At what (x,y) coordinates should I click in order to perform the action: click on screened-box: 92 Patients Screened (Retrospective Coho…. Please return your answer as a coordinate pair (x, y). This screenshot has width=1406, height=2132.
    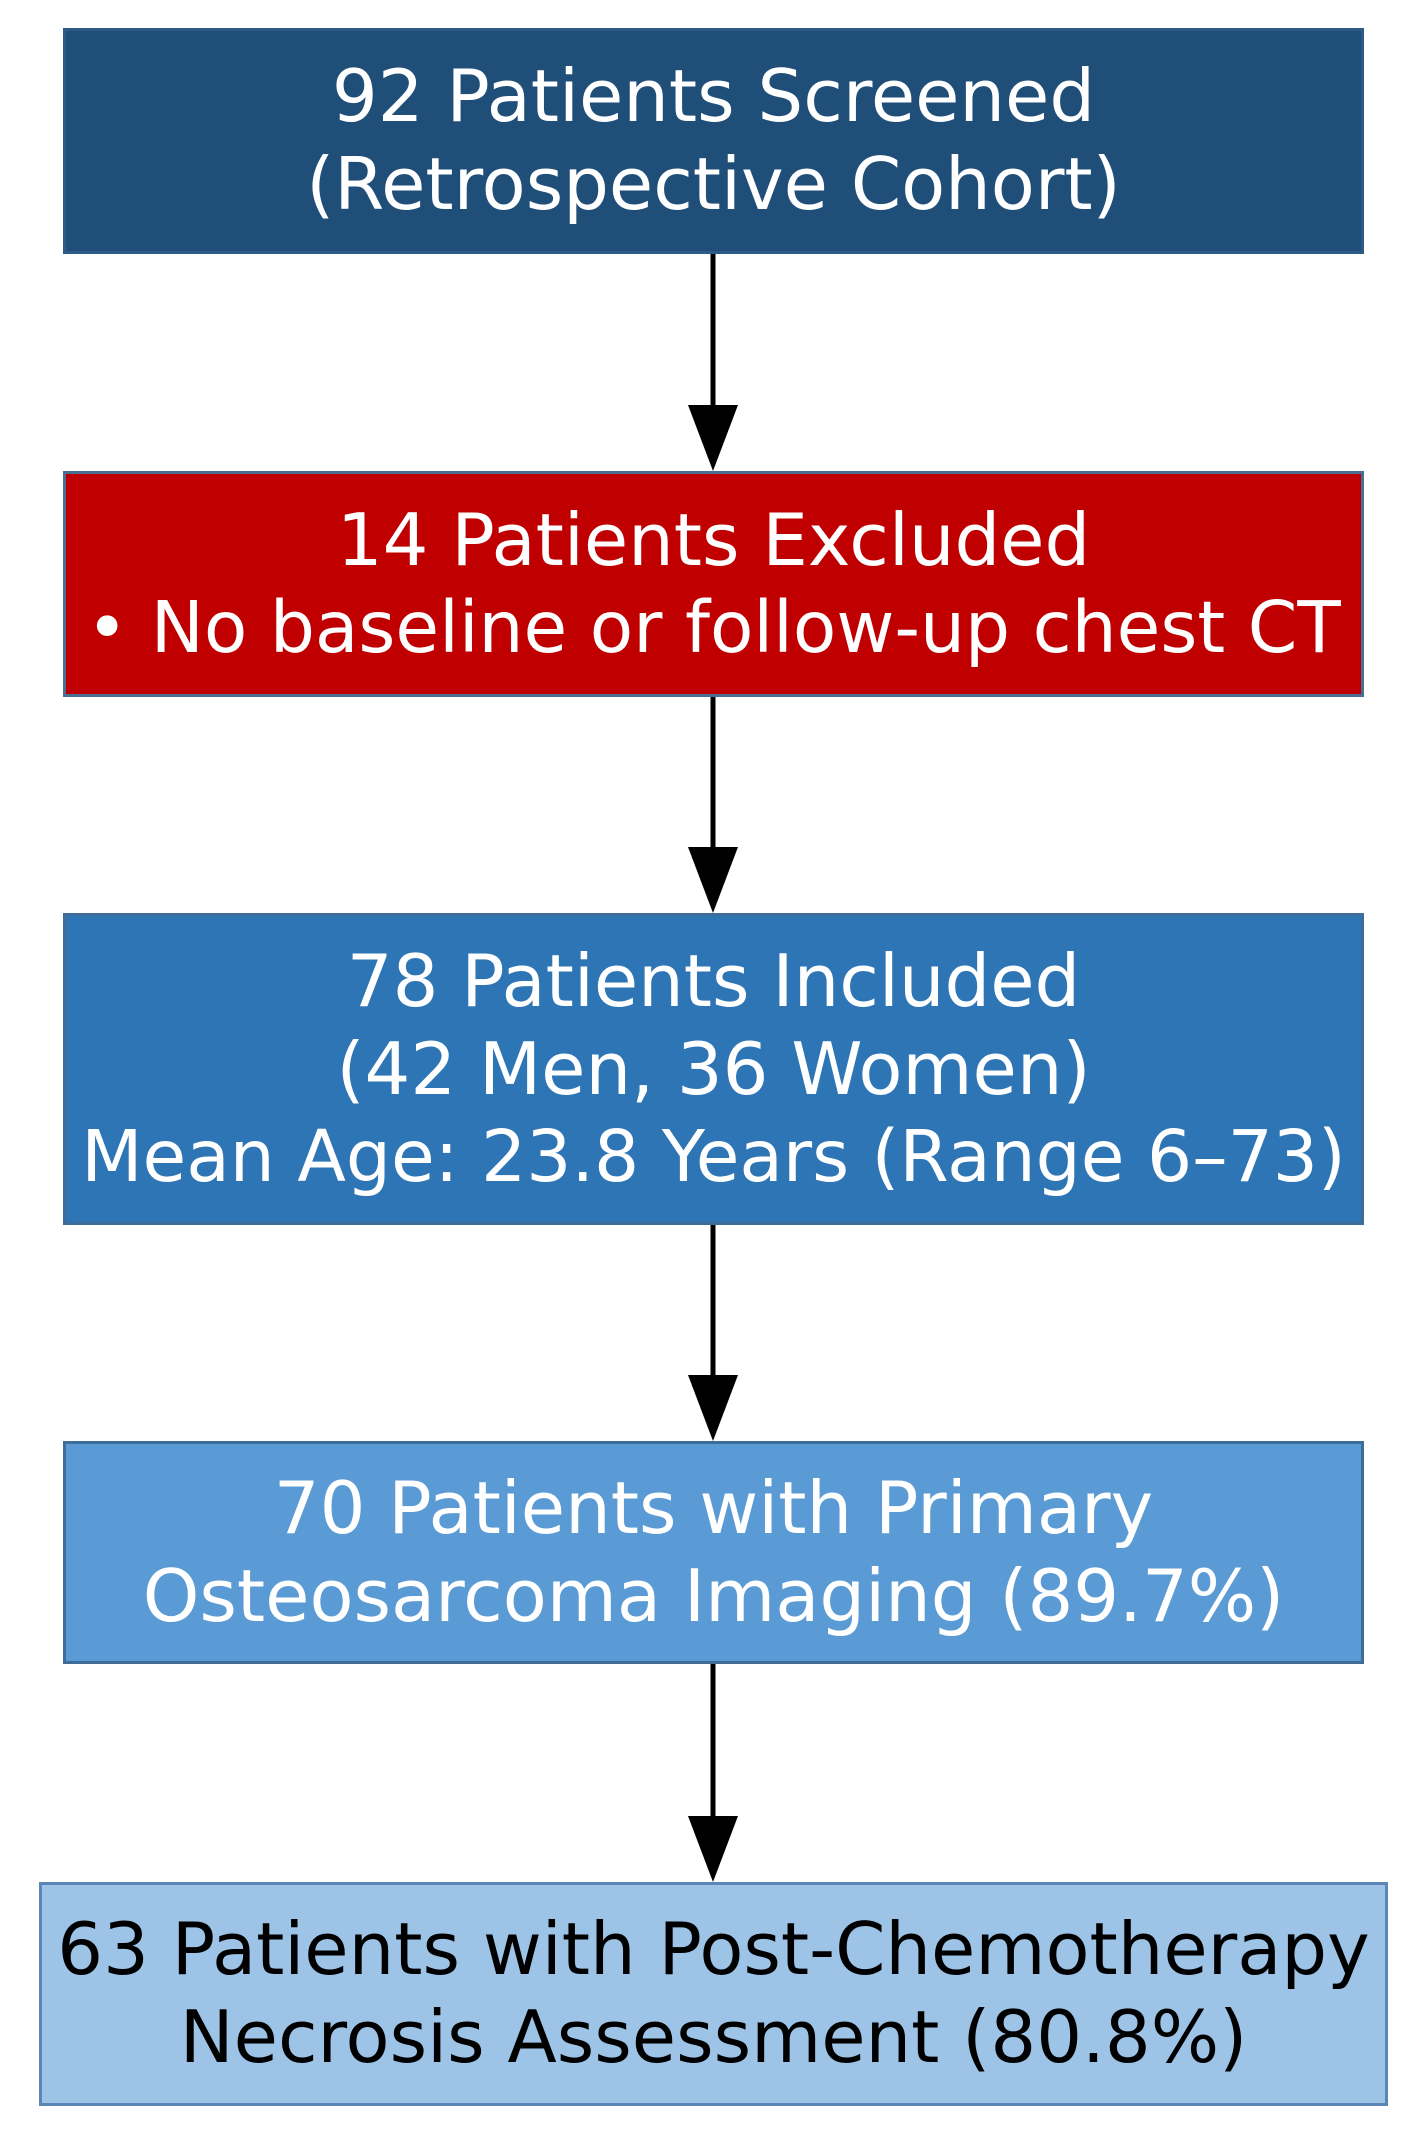
    Looking at the image, I should click on (713, 141).